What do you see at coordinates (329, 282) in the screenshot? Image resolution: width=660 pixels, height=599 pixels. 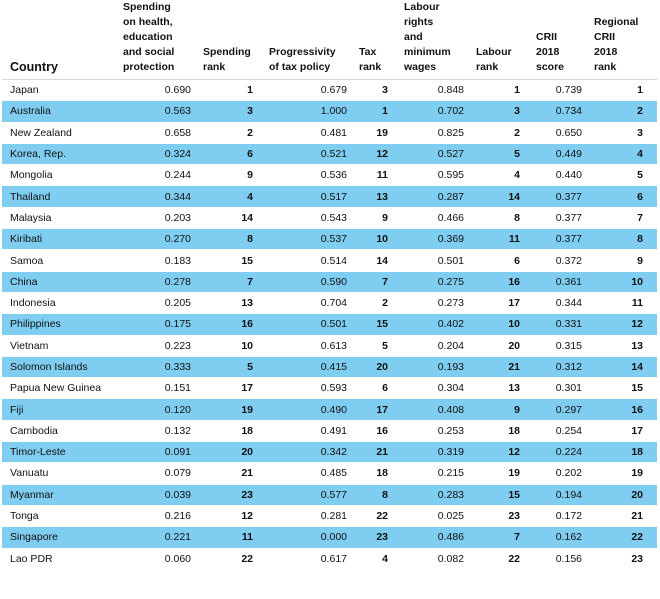 I see `table-row: China 0.278 7 0.590 7 0.275 16 0.361 10` at bounding box center [329, 282].